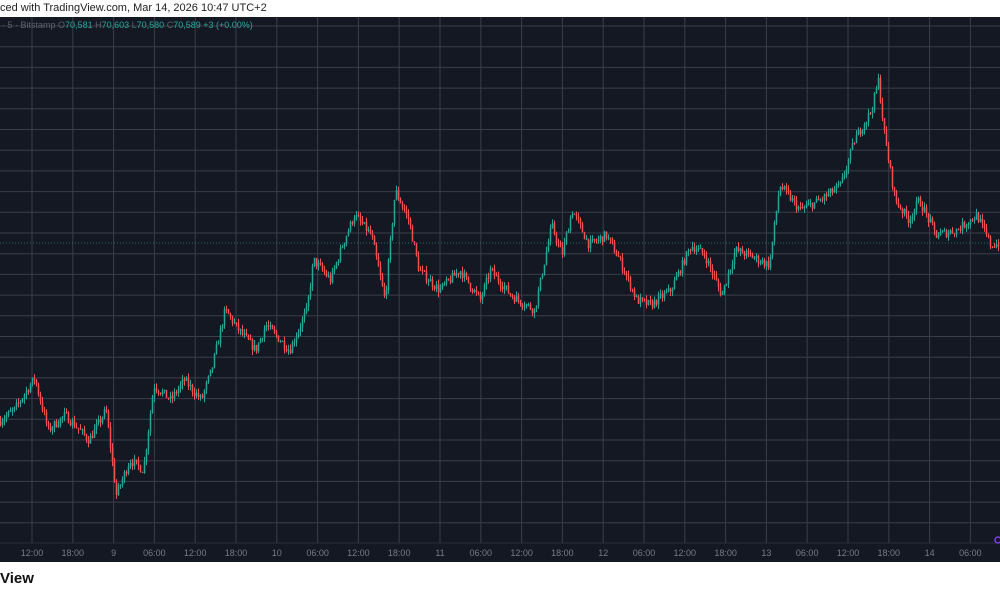 This screenshot has width=1000, height=600. What do you see at coordinates (17, 578) in the screenshot?
I see `tradingview-logo-text: View` at bounding box center [17, 578].